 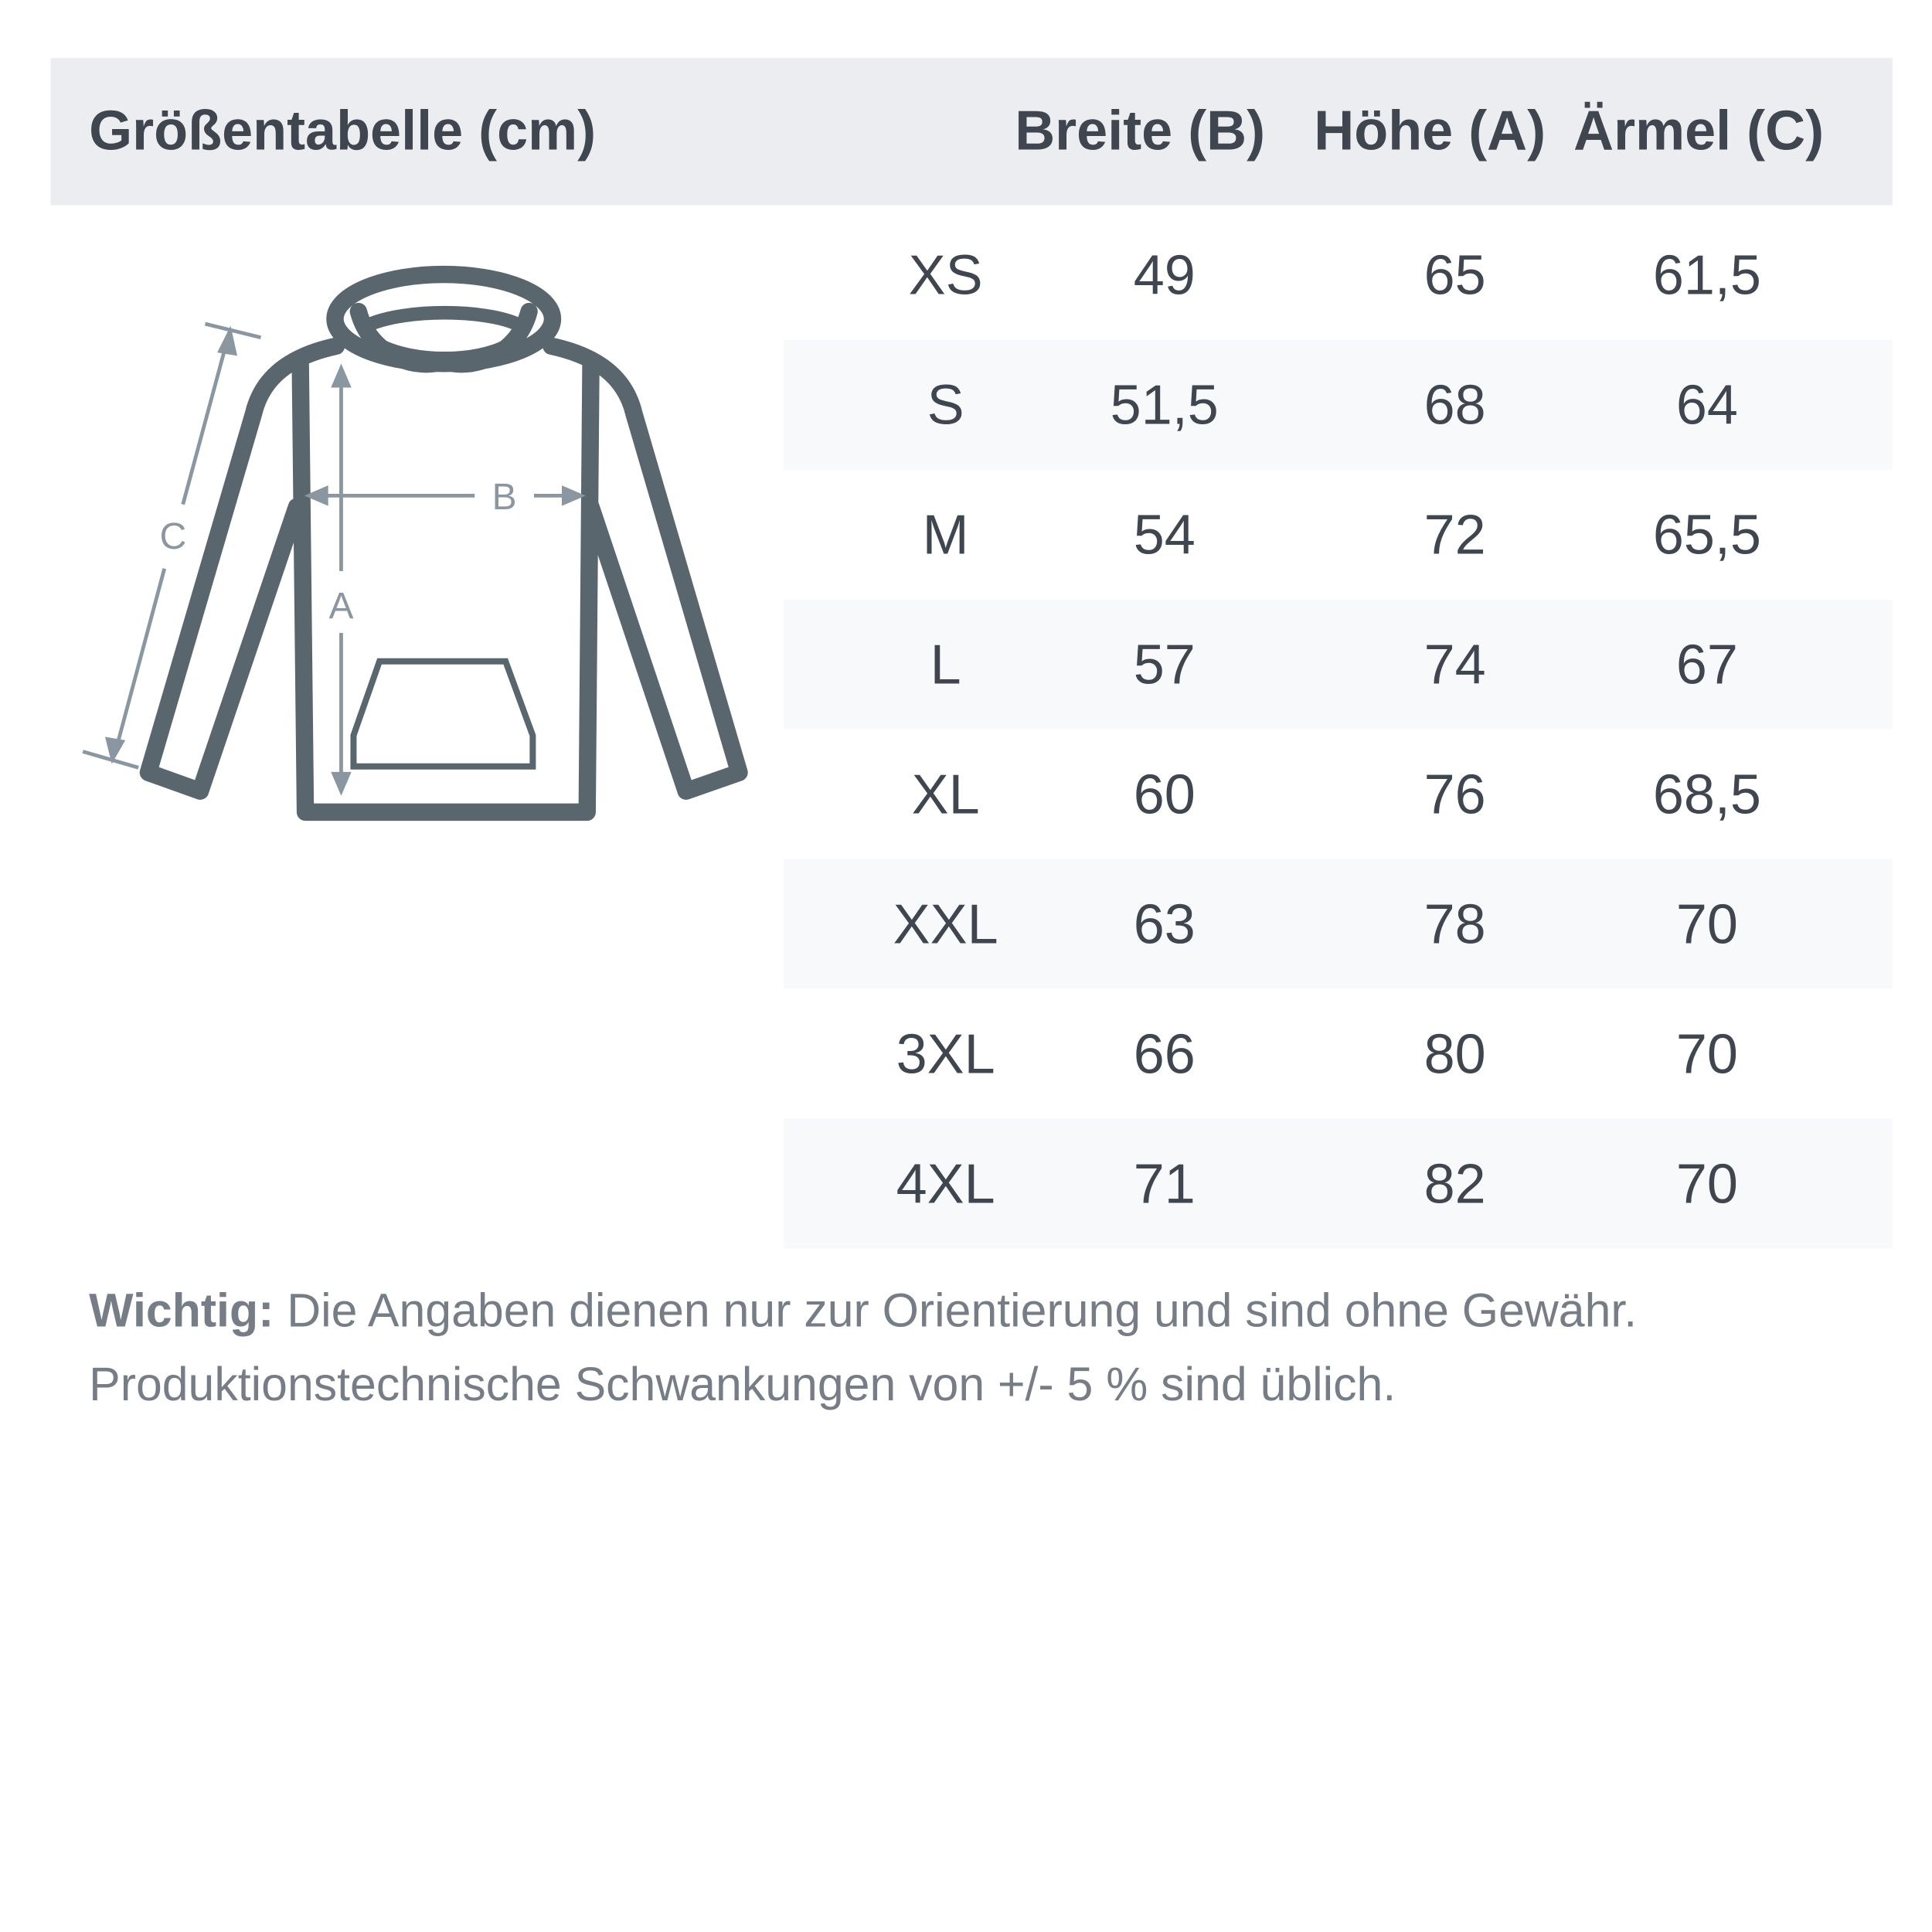 What do you see at coordinates (946, 664) in the screenshot?
I see `size-label: L` at bounding box center [946, 664].